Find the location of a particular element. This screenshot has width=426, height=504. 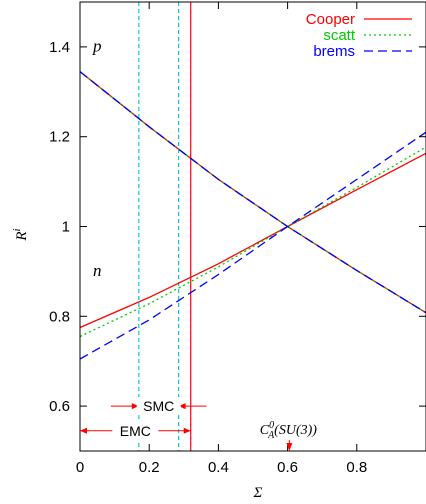

legend-label-cooper: Cooper is located at coordinates (330, 19).